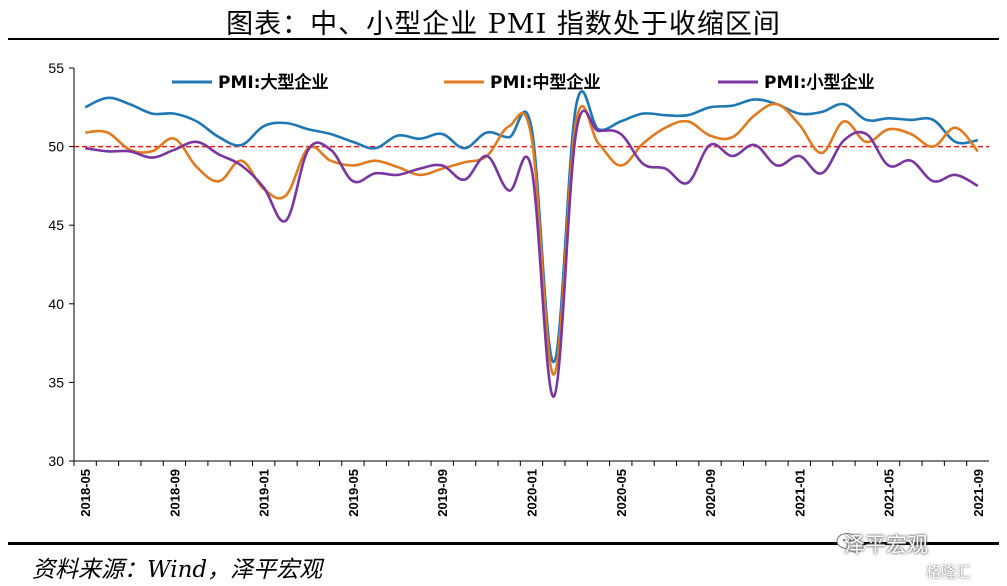  I want to click on x-tick-label: 2020-01, so click(532, 493).